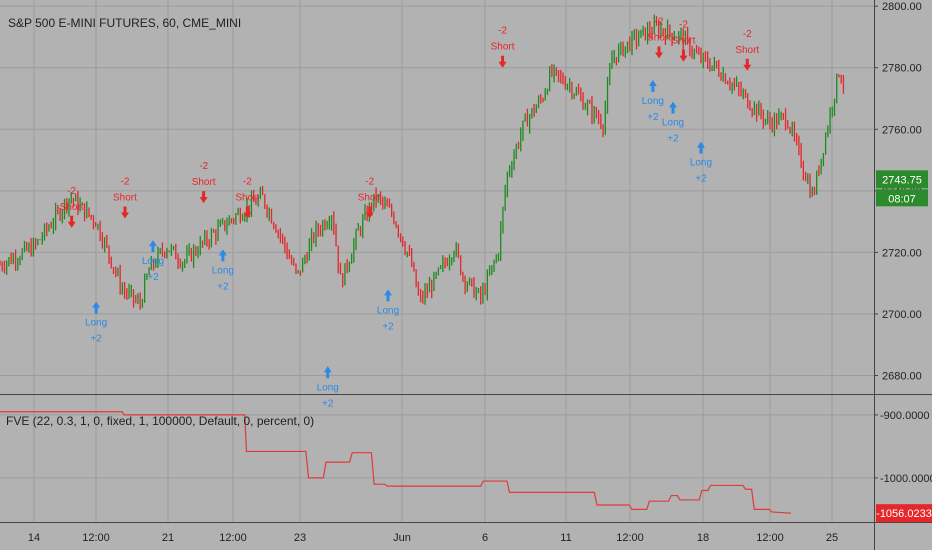 This screenshot has height=550, width=932. I want to click on equity-axis-label: -900.0000, so click(905, 416).